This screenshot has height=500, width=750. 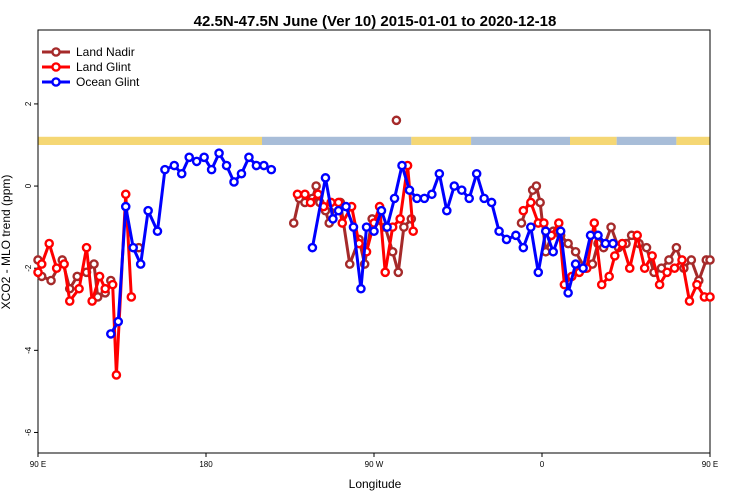 What do you see at coordinates (374, 464) in the screenshot?
I see `x-tick-label: 90 W` at bounding box center [374, 464].